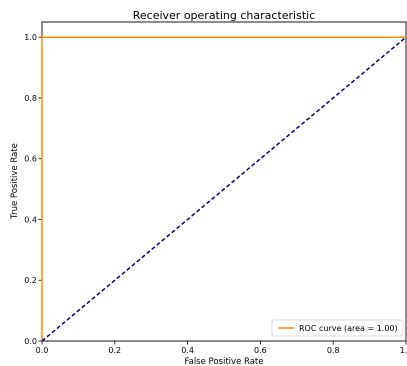 This screenshot has height=366, width=407. I want to click on y-tick-label: 0.8, so click(30, 98).